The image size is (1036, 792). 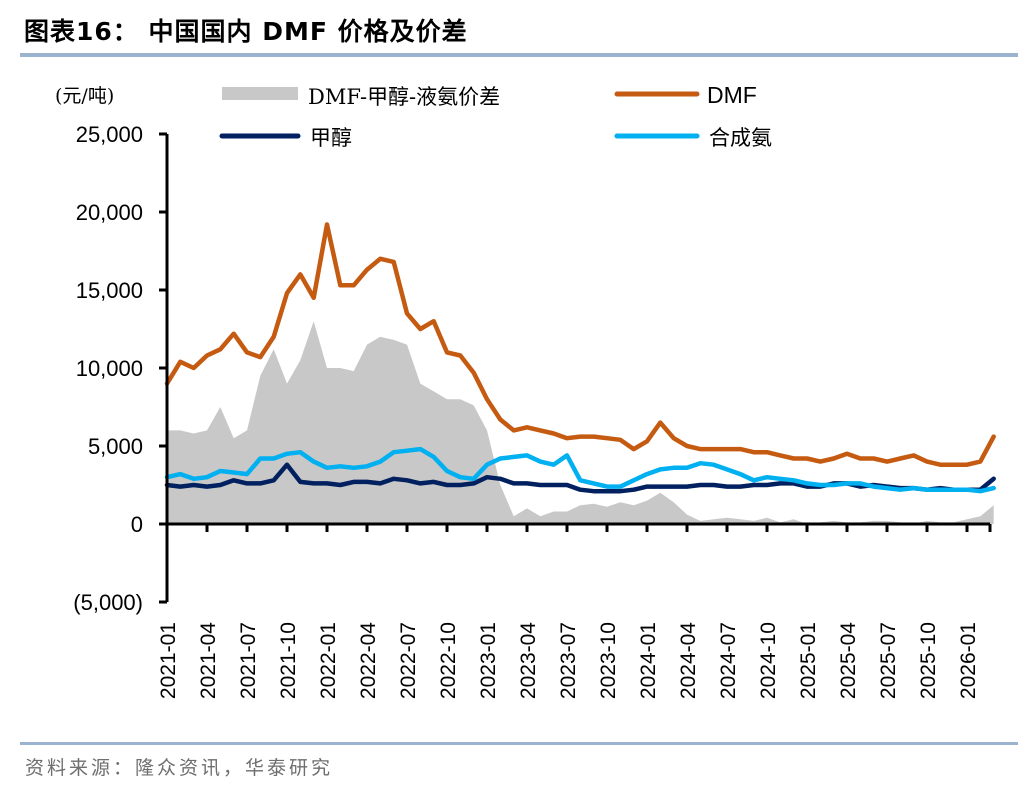 I want to click on source-divider, so click(x=519, y=743).